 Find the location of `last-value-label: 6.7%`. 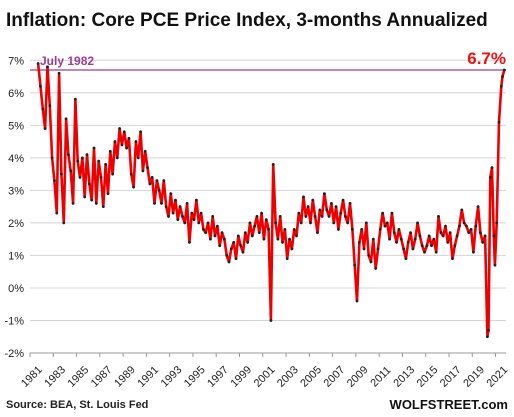

last-value-label: 6.7% is located at coordinates (486, 58).